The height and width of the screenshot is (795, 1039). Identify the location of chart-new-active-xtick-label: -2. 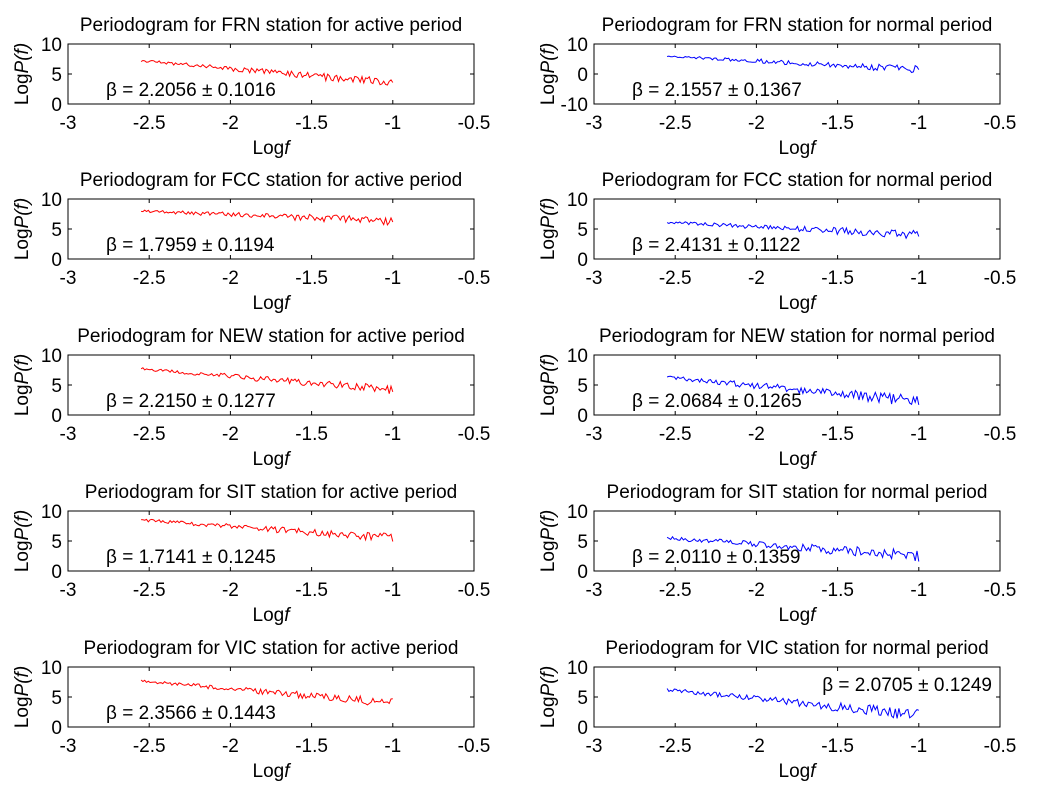
(230, 434).